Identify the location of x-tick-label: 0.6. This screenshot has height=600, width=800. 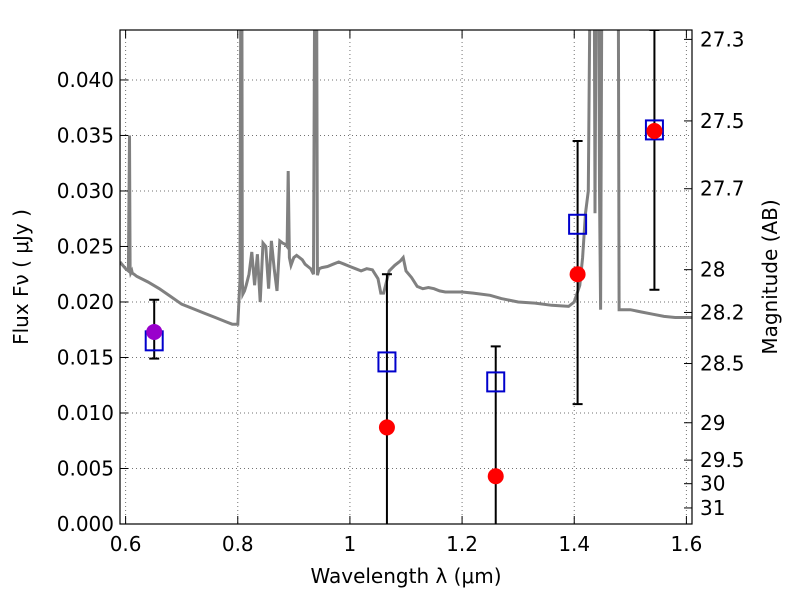
(126, 544).